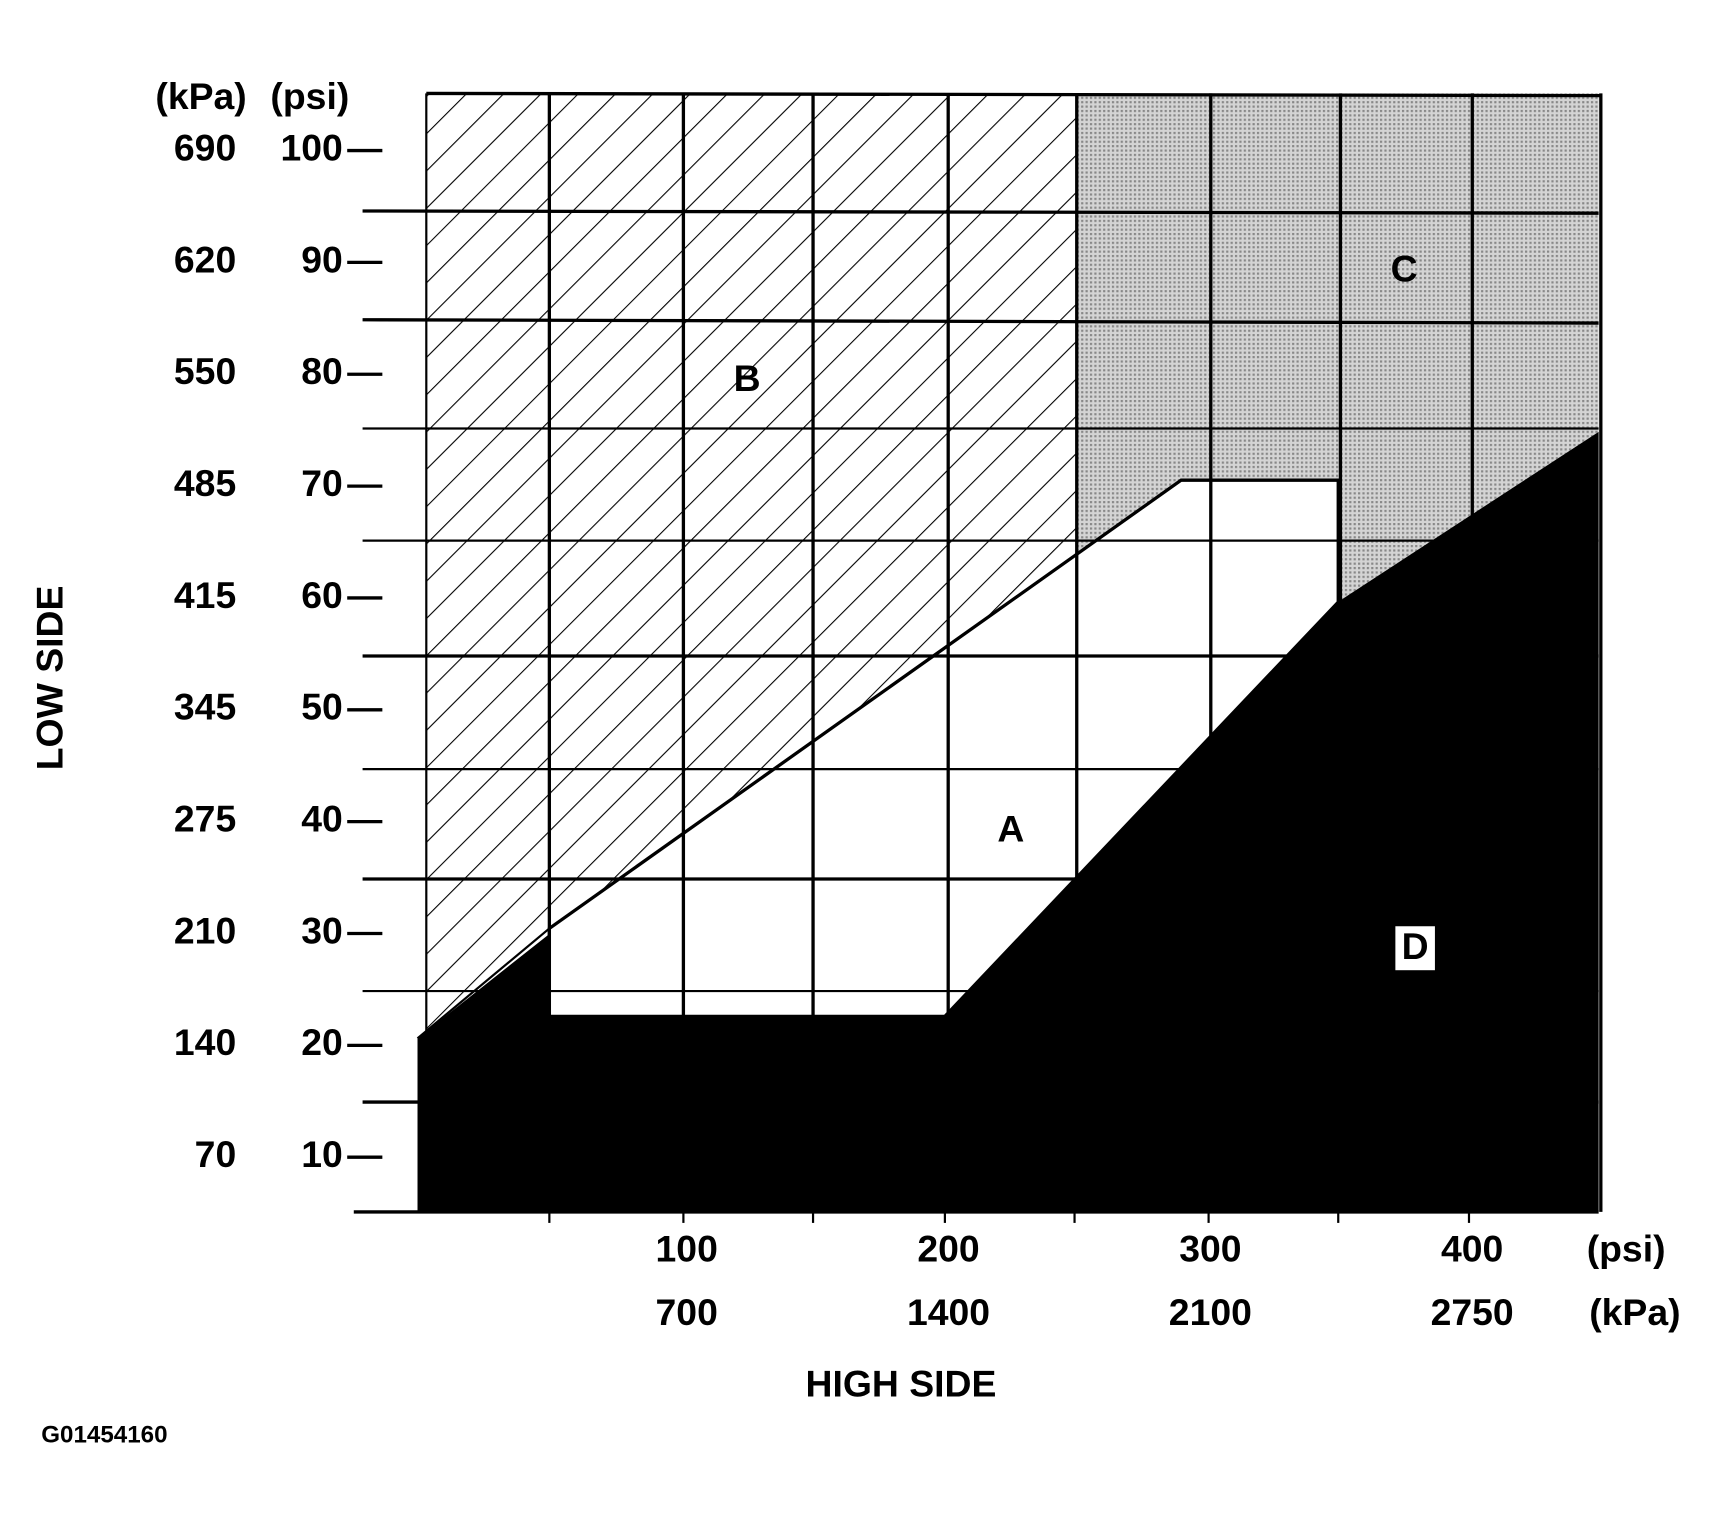 The height and width of the screenshot is (1513, 1714). I want to click on region-label: B, so click(747, 378).